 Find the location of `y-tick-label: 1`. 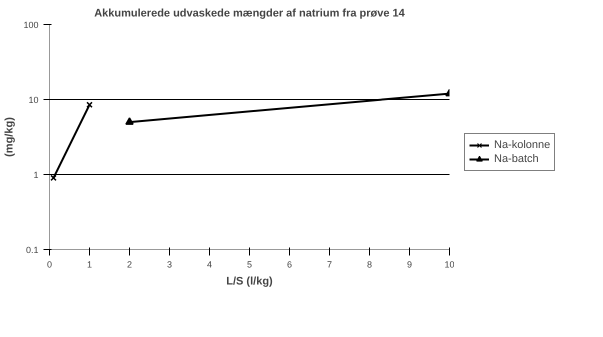

y-tick-label: 1 is located at coordinates (36, 175).